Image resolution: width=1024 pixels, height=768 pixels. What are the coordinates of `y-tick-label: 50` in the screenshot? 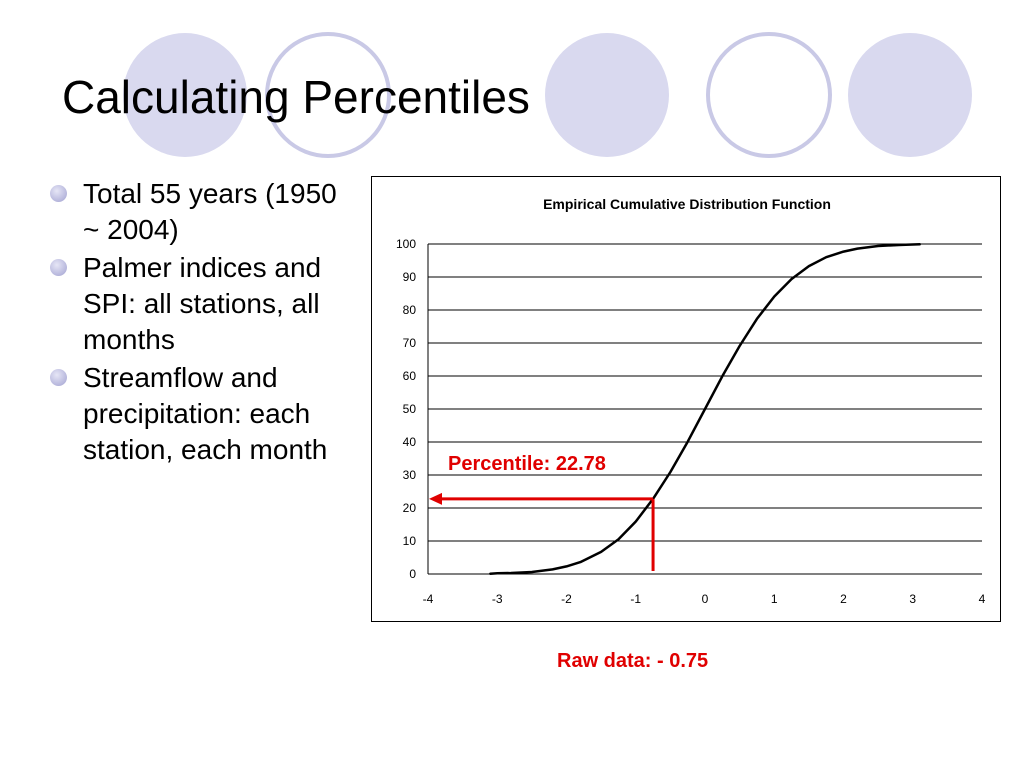 It's located at (410, 409).